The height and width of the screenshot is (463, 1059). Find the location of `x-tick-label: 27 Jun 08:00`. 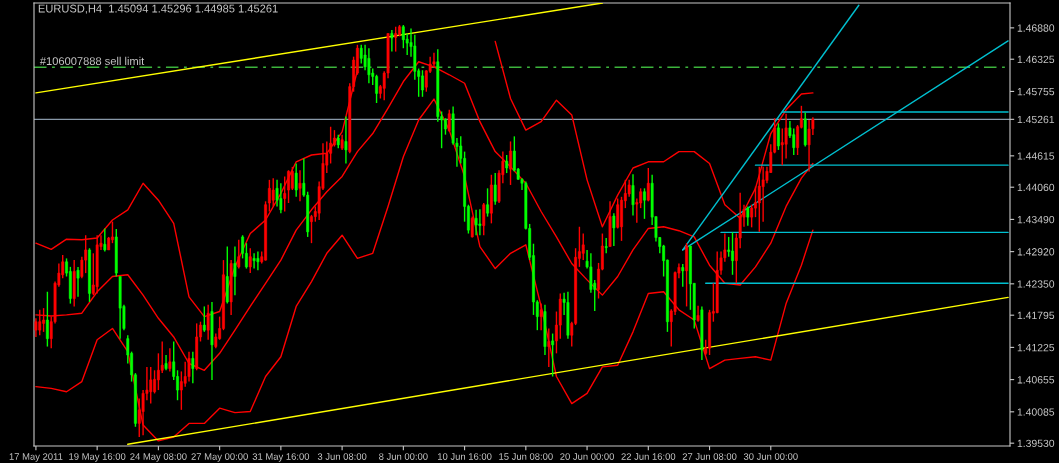

x-tick-label: 27 Jun 08:00 is located at coordinates (709, 456).